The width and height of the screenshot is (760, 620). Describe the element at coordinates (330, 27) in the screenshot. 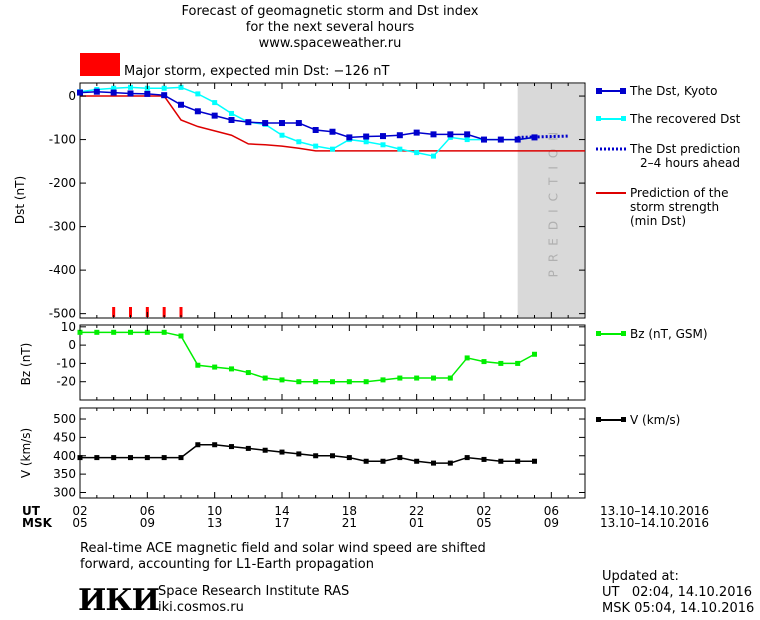

I see `chart-title-line2: for the next several hours` at that location.